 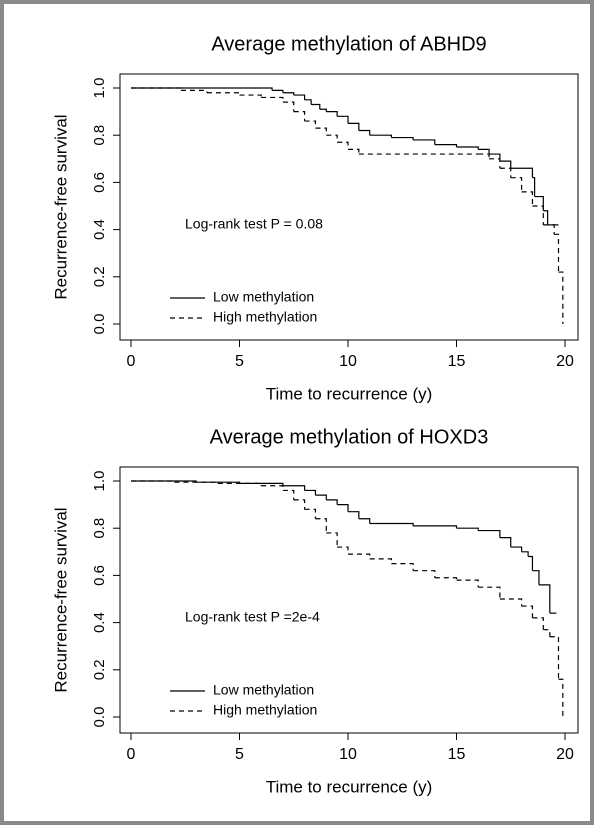 I want to click on y-axis-title: Recurrence-free survival, so click(x=60, y=206).